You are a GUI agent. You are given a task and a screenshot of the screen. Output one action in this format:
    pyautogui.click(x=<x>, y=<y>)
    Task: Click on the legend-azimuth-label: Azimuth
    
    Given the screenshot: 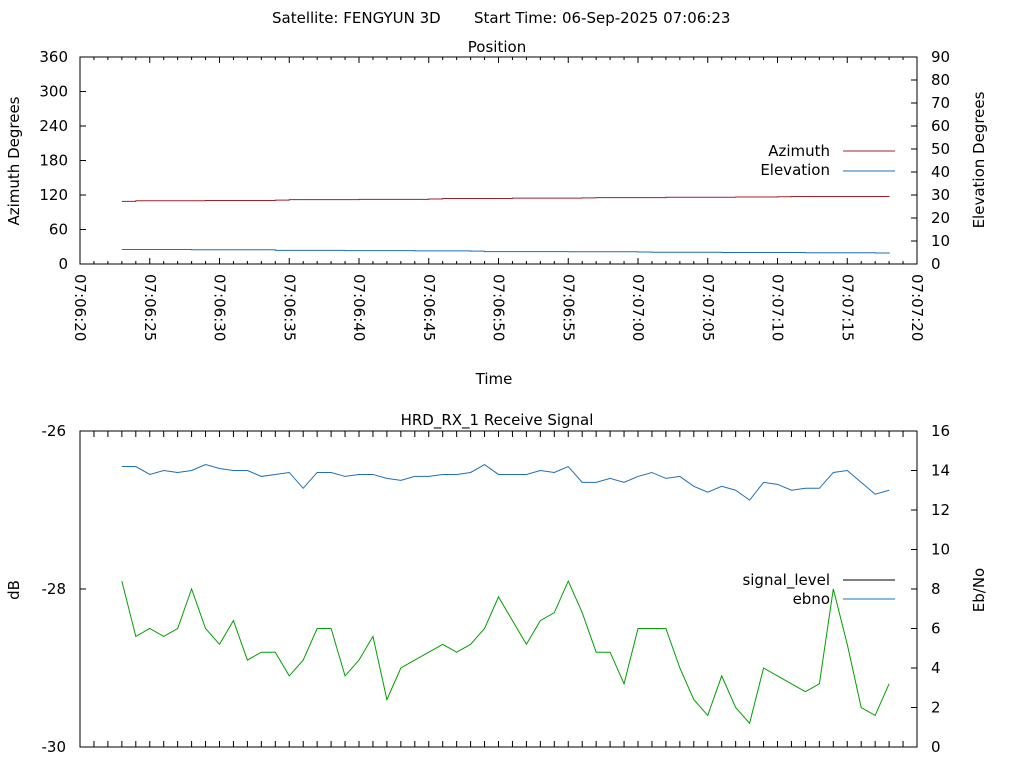 What is the action you would take?
    pyautogui.click(x=799, y=151)
    